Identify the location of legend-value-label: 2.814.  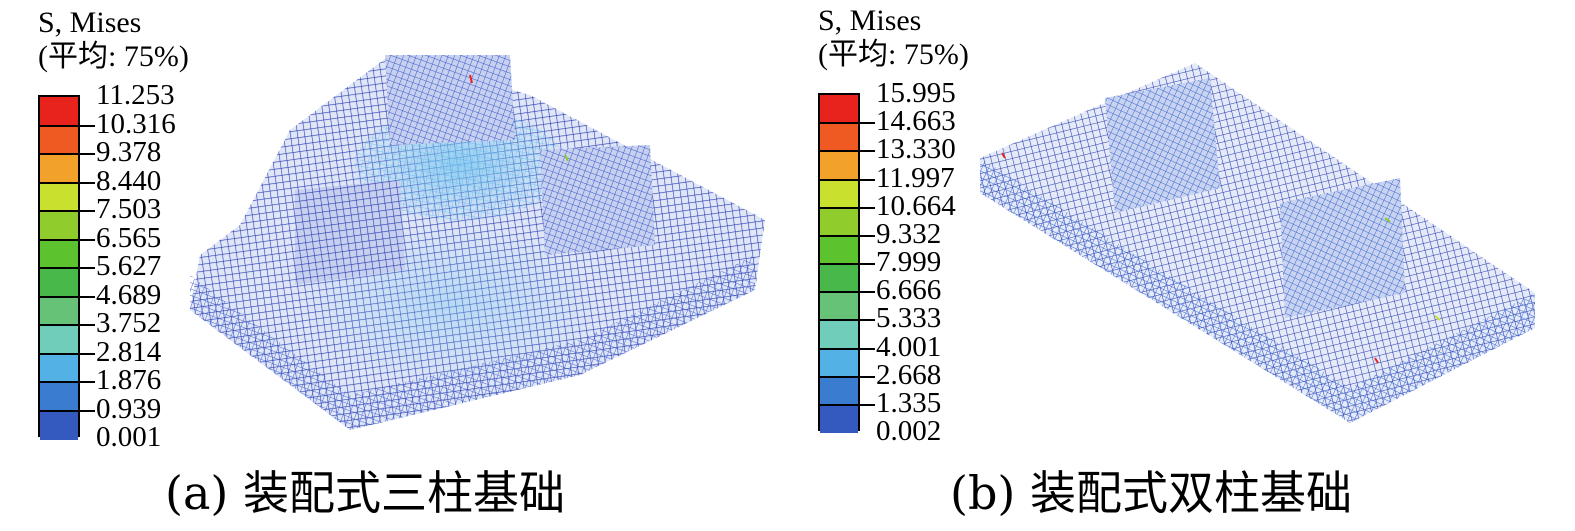
(129, 351).